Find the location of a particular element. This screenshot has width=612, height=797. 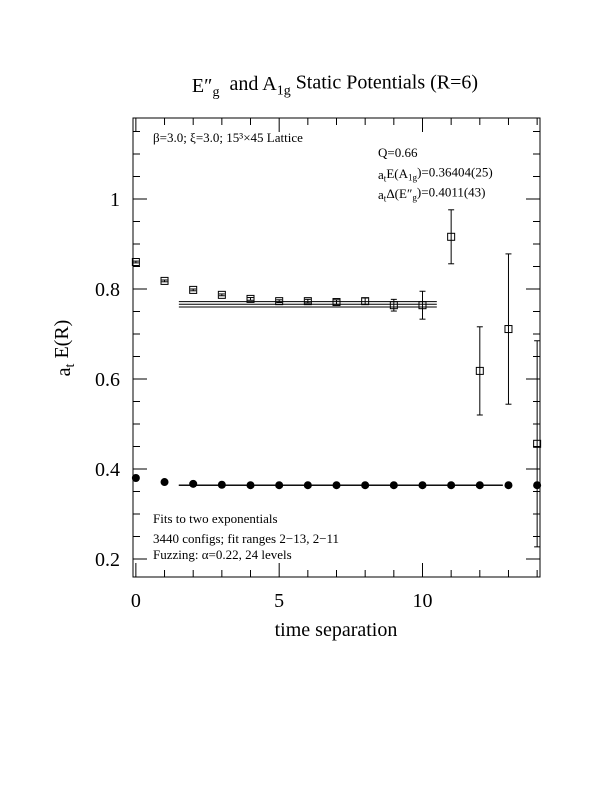

x-axis-label: time separation is located at coordinates (336, 630).